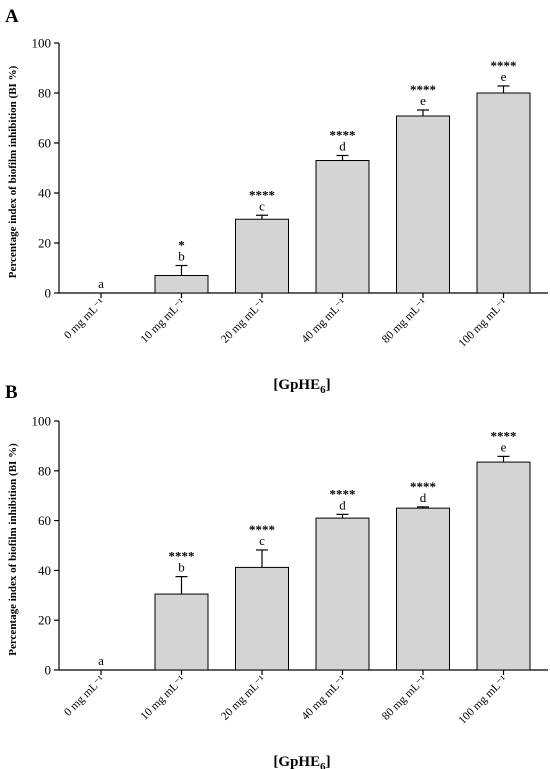 The width and height of the screenshot is (550, 769). What do you see at coordinates (181, 245) in the screenshot?
I see `significance-stars: *` at bounding box center [181, 245].